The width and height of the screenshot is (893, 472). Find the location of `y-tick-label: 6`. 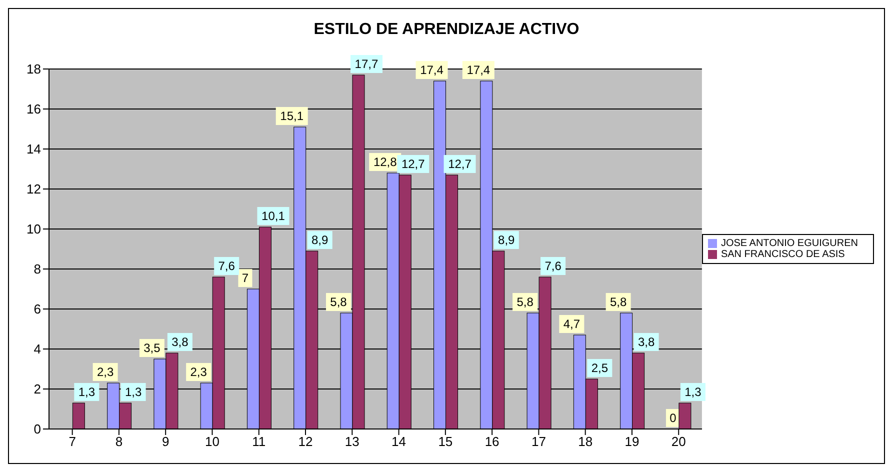

y-tick-label: 6 is located at coordinates (37, 309).